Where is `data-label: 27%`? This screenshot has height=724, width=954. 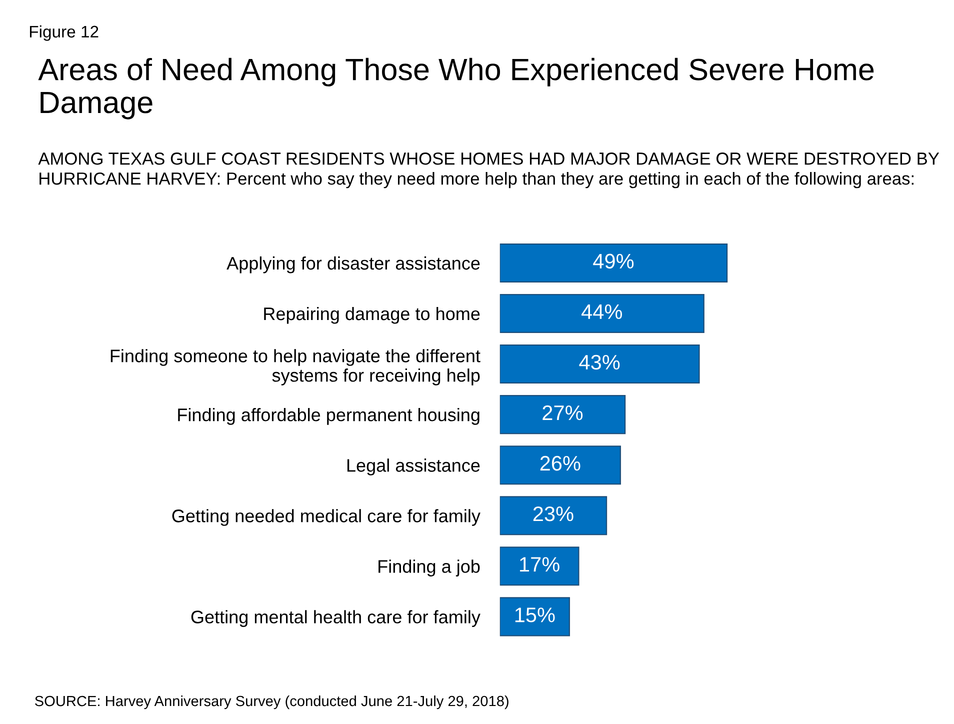 data-label: 27% is located at coordinates (562, 412).